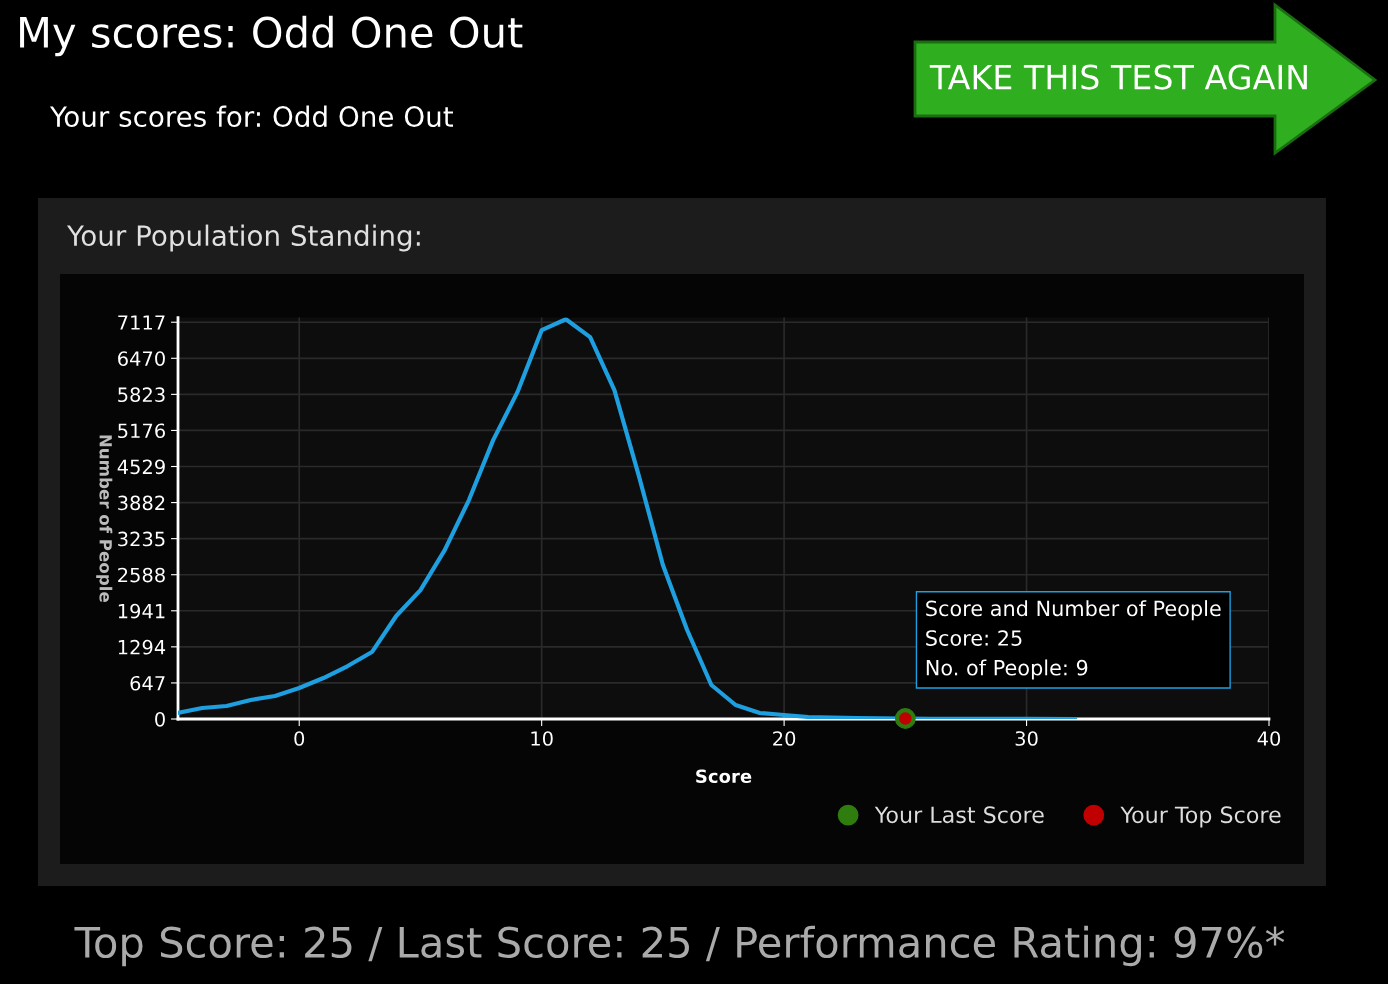 The height and width of the screenshot is (984, 1388). I want to click on y-tick-label: 3882, so click(141, 503).